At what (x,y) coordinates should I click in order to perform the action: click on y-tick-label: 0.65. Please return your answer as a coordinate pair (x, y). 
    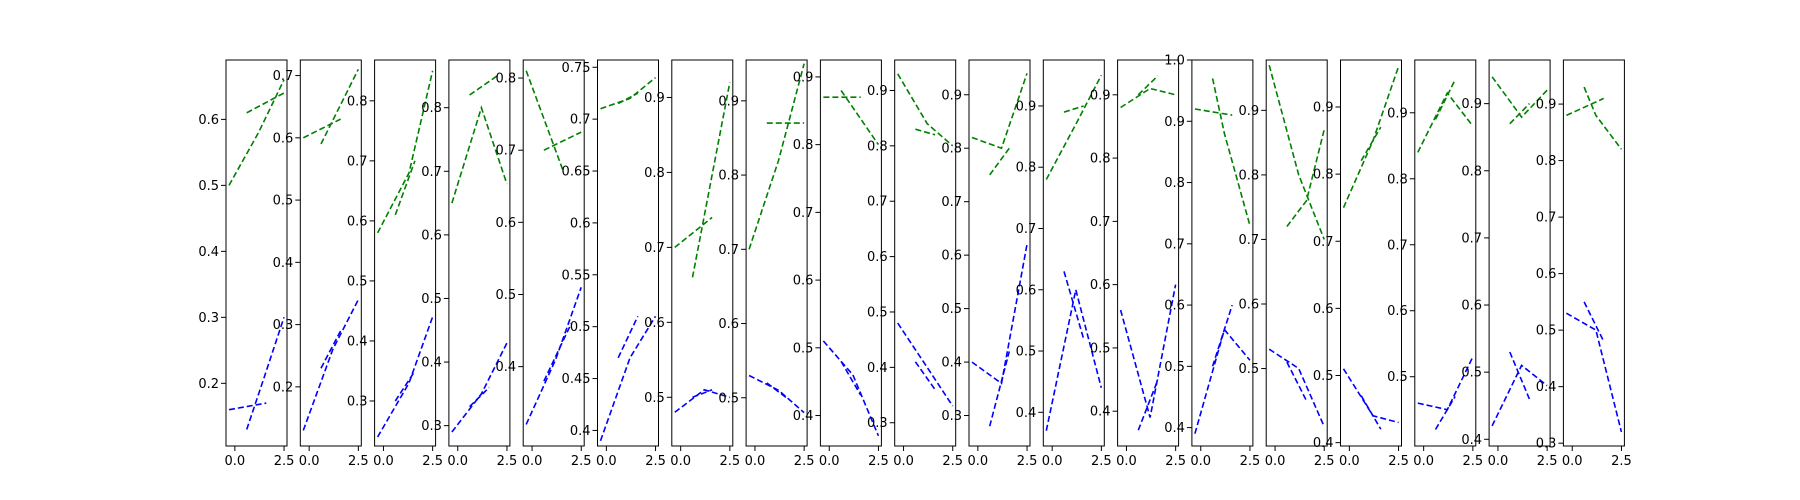
    Looking at the image, I should click on (576, 172).